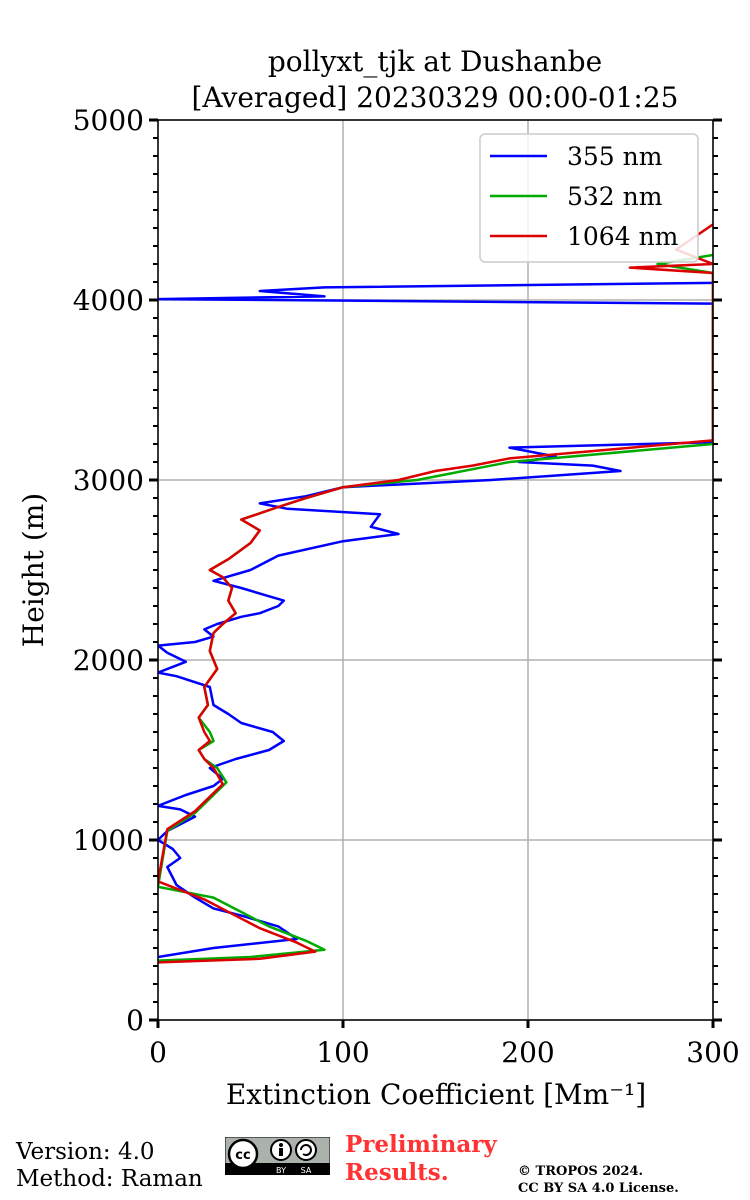 This screenshot has height=1200, width=750. I want to click on legend-box, so click(589, 198).